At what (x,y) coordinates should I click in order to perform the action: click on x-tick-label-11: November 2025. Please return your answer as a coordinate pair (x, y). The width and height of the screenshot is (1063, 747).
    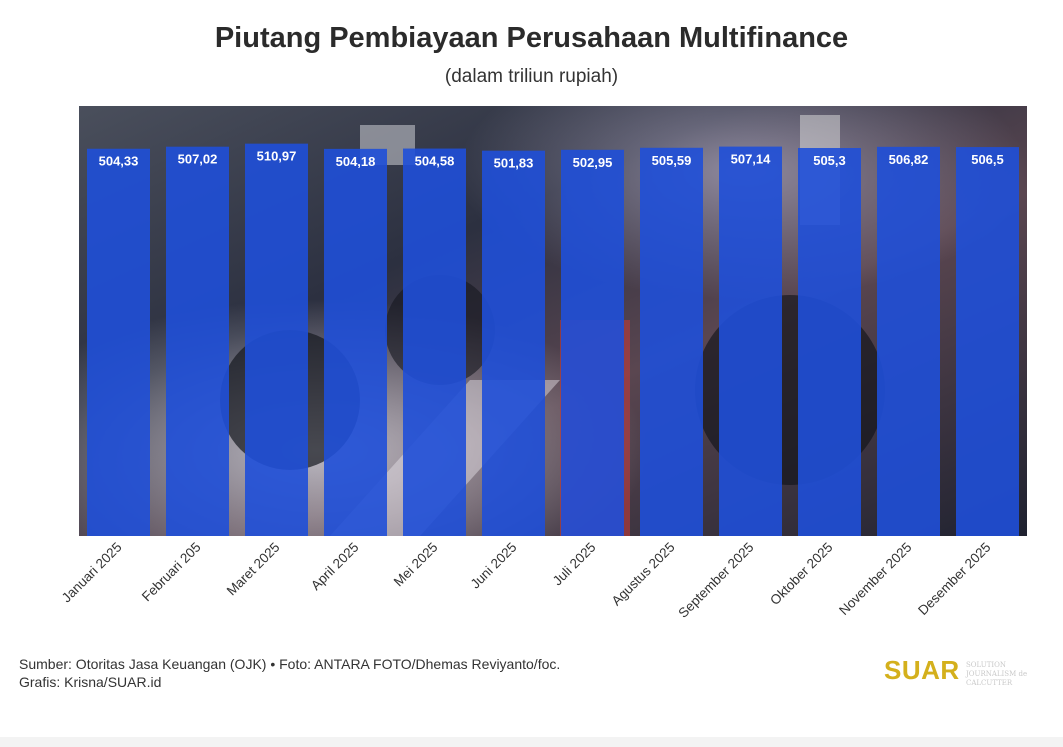
    Looking at the image, I should click on (875, 579).